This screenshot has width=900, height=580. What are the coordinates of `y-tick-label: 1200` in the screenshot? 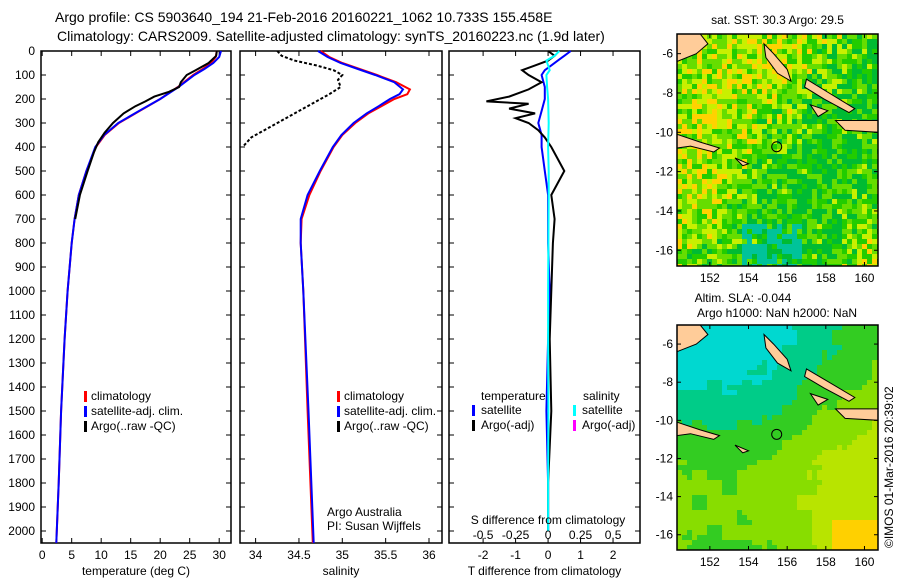 It's located at (21, 339).